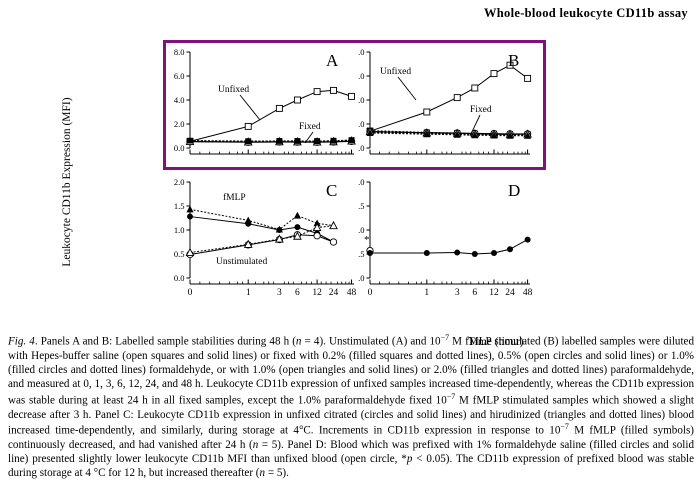 Image resolution: width=700 pixels, height=493 pixels. I want to click on caption-n-2: n, so click(255, 444).